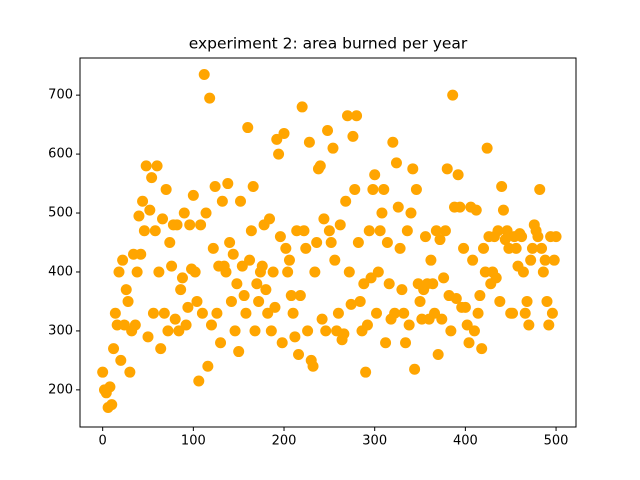 Image resolution: width=640 pixels, height=480 pixels. What do you see at coordinates (556, 441) in the screenshot?
I see `x-tick-label: 500` at bounding box center [556, 441].